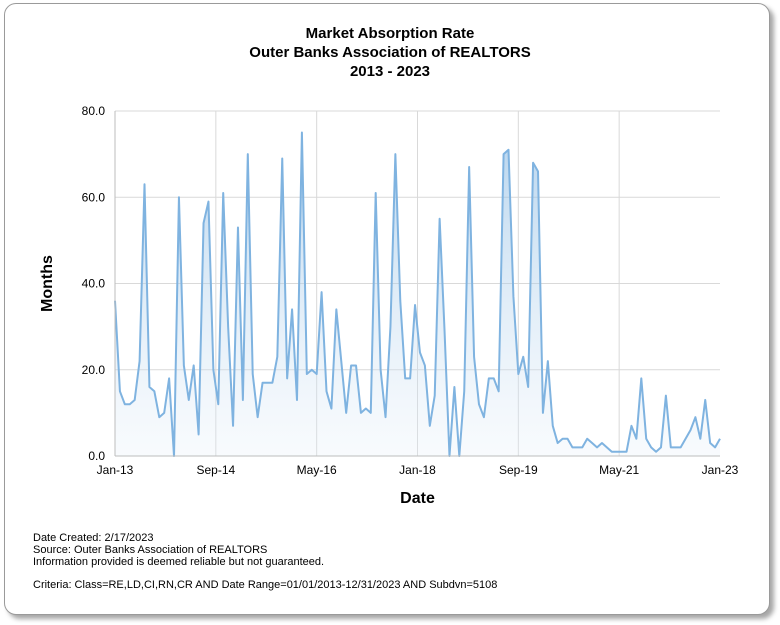 Image resolution: width=780 pixels, height=625 pixels. What do you see at coordinates (390, 71) in the screenshot?
I see `chart-date-range: 2013 - 2023` at bounding box center [390, 71].